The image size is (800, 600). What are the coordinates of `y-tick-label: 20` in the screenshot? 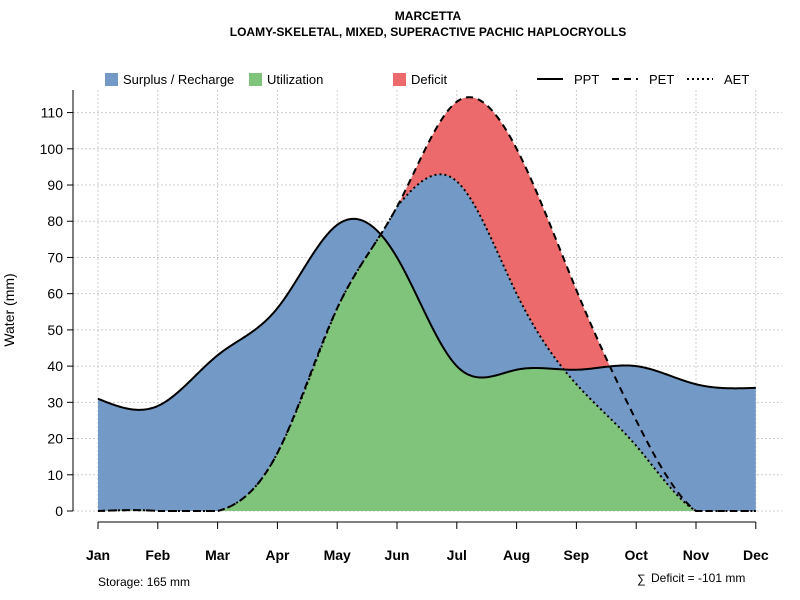 It's located at (55, 439).